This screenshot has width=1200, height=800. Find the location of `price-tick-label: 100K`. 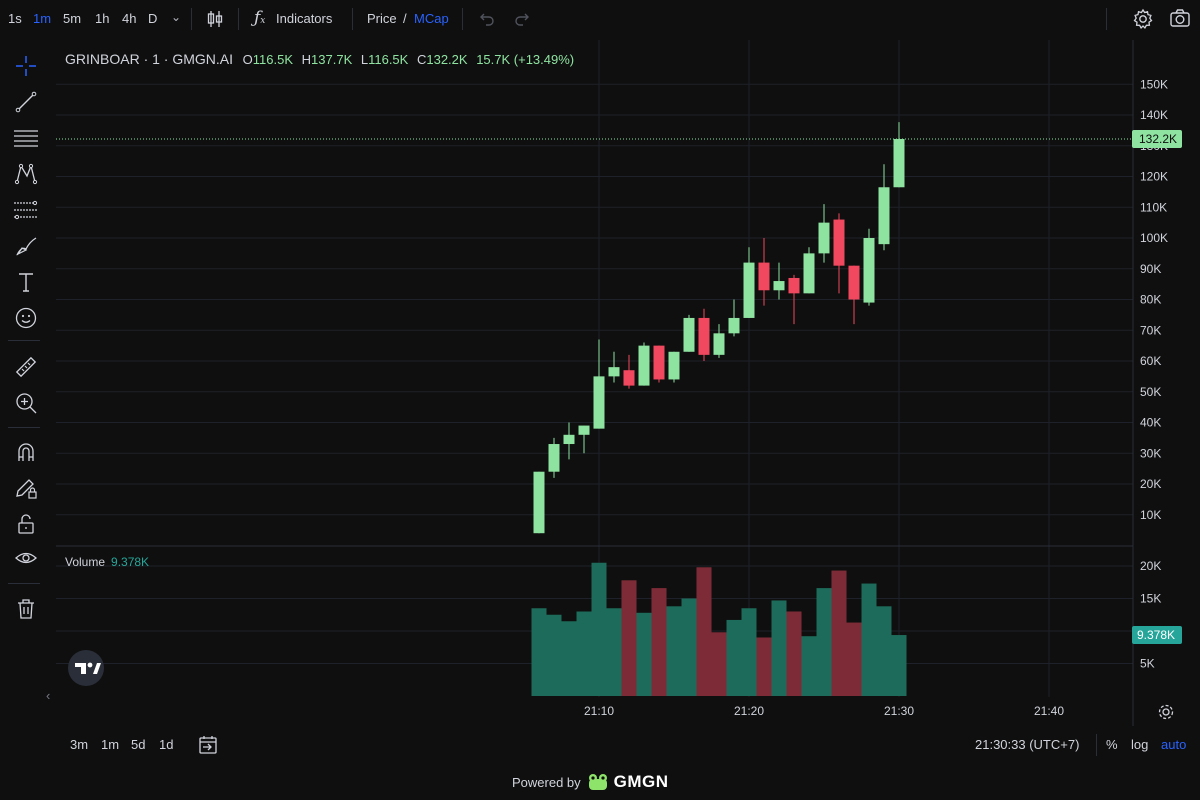

price-tick-label: 100K is located at coordinates (1154, 238).